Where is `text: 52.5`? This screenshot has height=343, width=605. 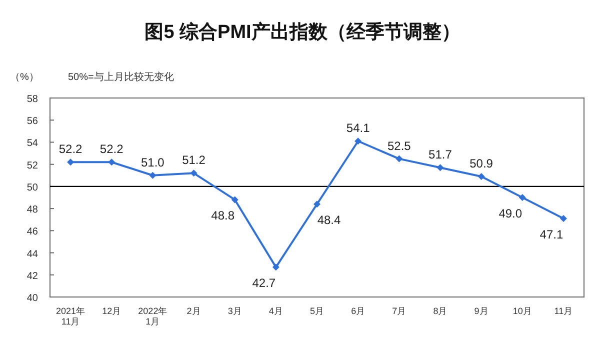
text: 52.5 is located at coordinates (399, 145).